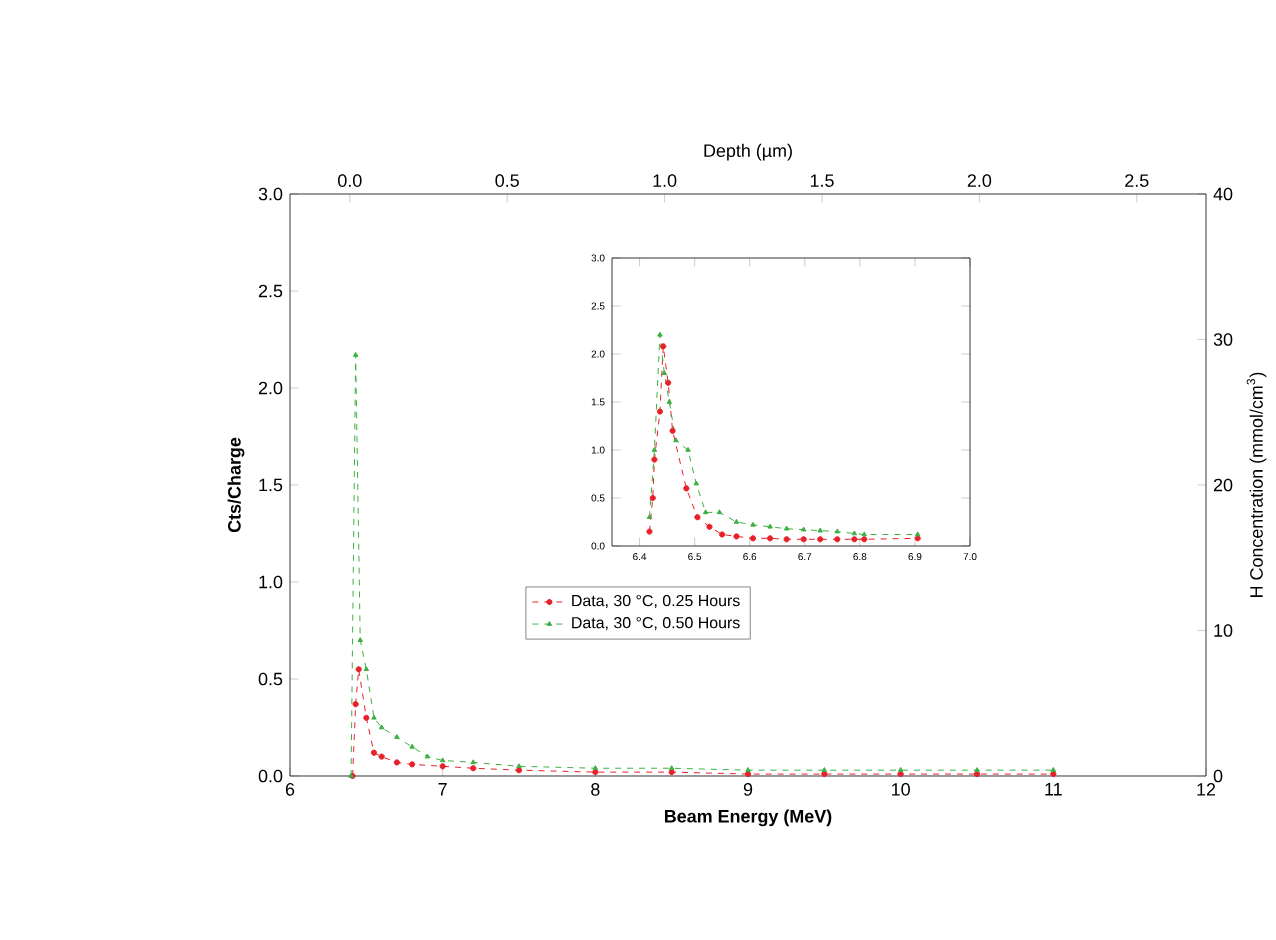 The image size is (1276, 940). Describe the element at coordinates (350, 180) in the screenshot. I see `x2-tick-label: 0.0` at that location.